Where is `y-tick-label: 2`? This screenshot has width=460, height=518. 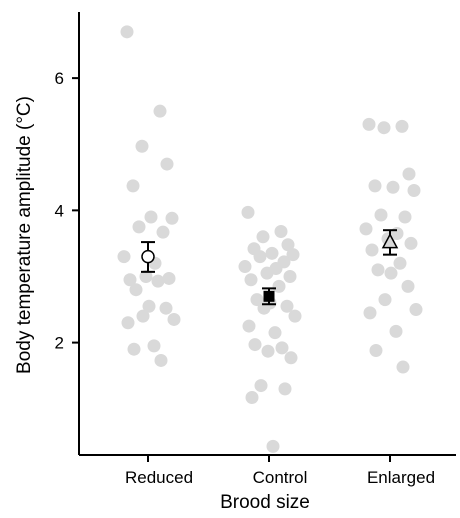 y-tick-label: 2 is located at coordinates (59, 343).